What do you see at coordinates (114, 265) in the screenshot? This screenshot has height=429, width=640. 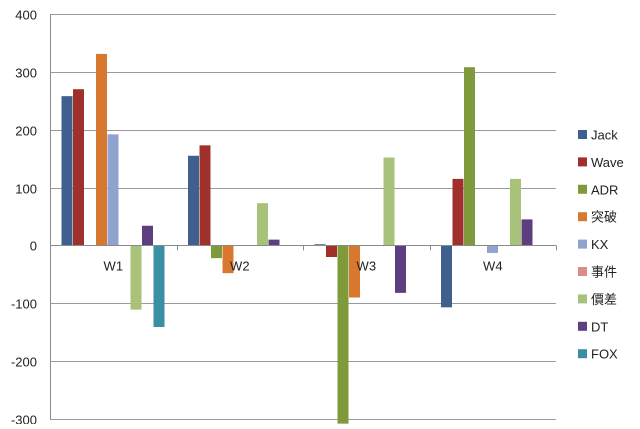 I see `x-tick-label: W1` at bounding box center [114, 265].